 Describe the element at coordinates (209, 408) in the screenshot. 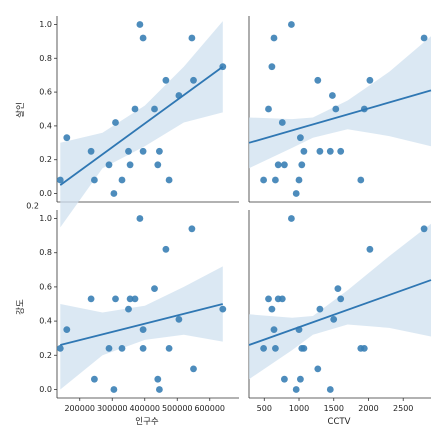

I see `x-tick-label: 600000` at that location.